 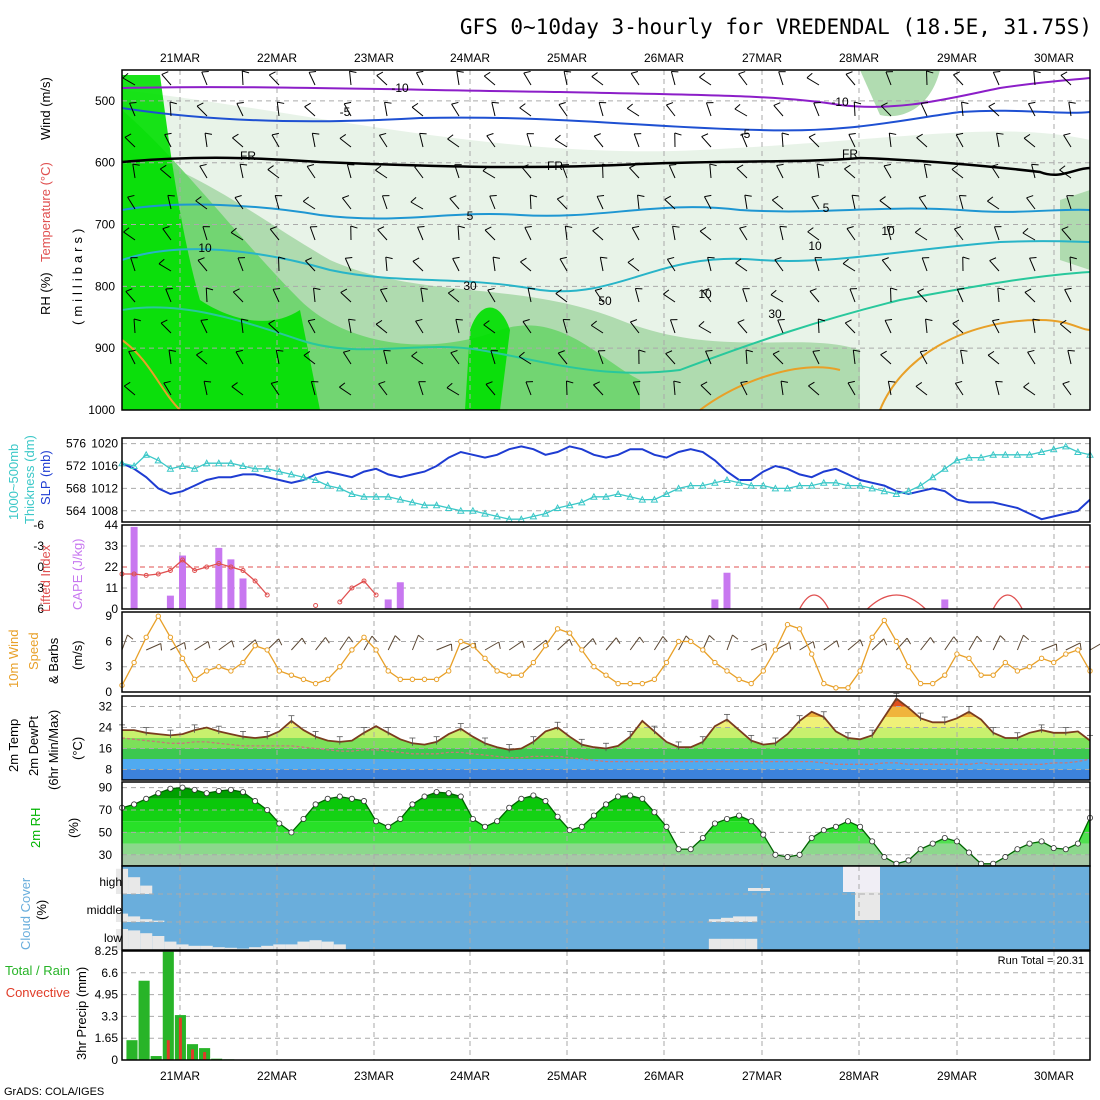 What do you see at coordinates (107, 951) in the screenshot?
I see `precip-tick: 8.25` at bounding box center [107, 951].